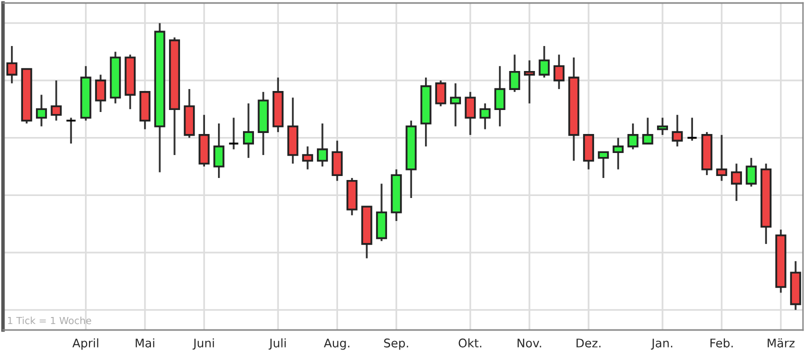 This screenshot has height=364, width=806. Describe the element at coordinates (721, 343) in the screenshot. I see `x-tick-label: Feb.` at that location.